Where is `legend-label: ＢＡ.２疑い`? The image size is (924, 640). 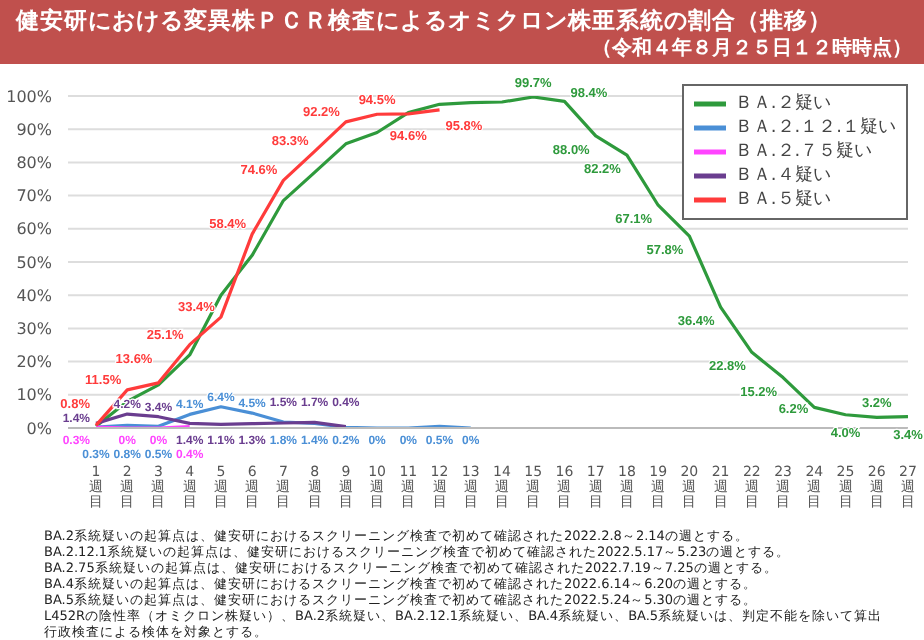 legend-label: ＢＡ.２疑い is located at coordinates (782, 104).